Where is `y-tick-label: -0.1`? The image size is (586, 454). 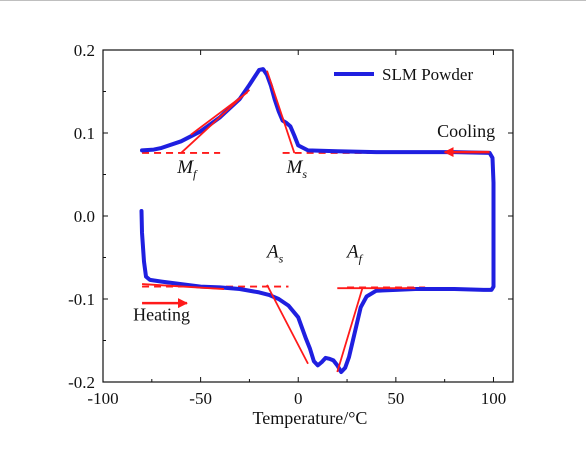
y-tick-label: -0.1 is located at coordinates (81, 299).